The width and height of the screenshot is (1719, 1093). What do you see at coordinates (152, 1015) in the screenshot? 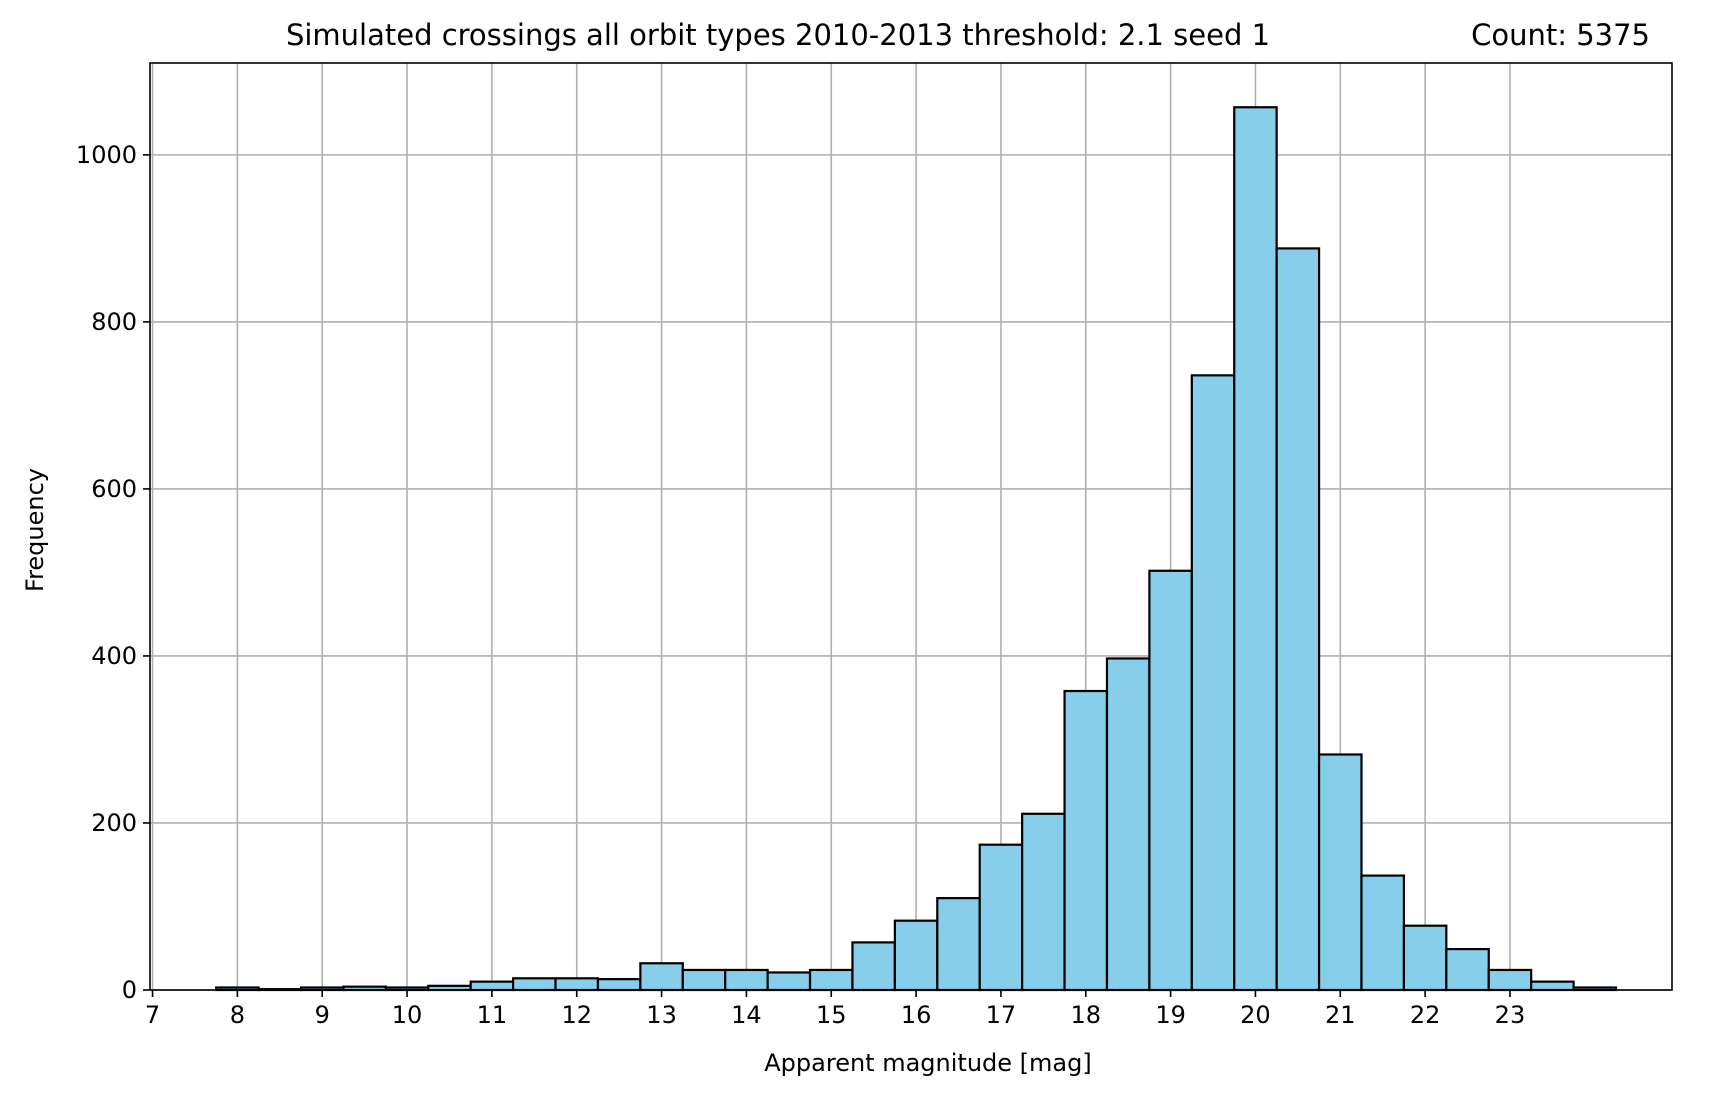
I see `x-tick-label: 7` at bounding box center [152, 1015].